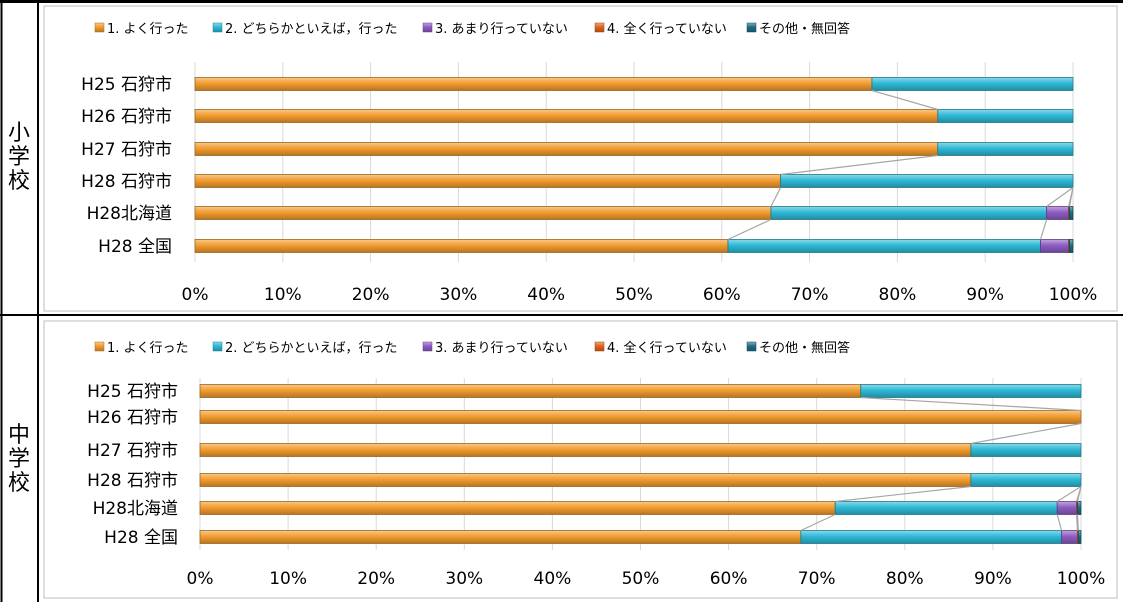 This screenshot has width=1123, height=602. Describe the element at coordinates (546, 295) in the screenshot. I see `x-tick-label: 40%` at that location.